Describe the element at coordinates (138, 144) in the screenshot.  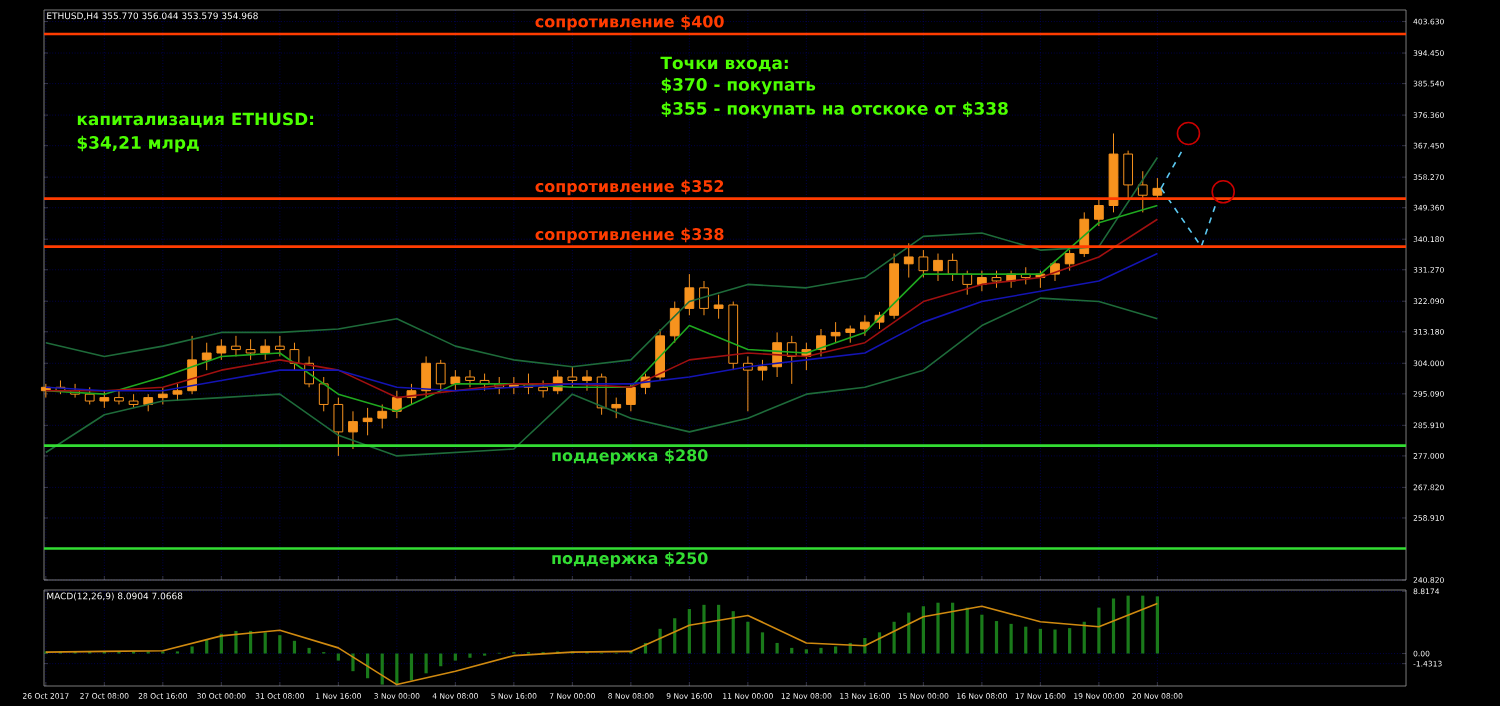
I see `annotation: $34,21 млрд` at that location.